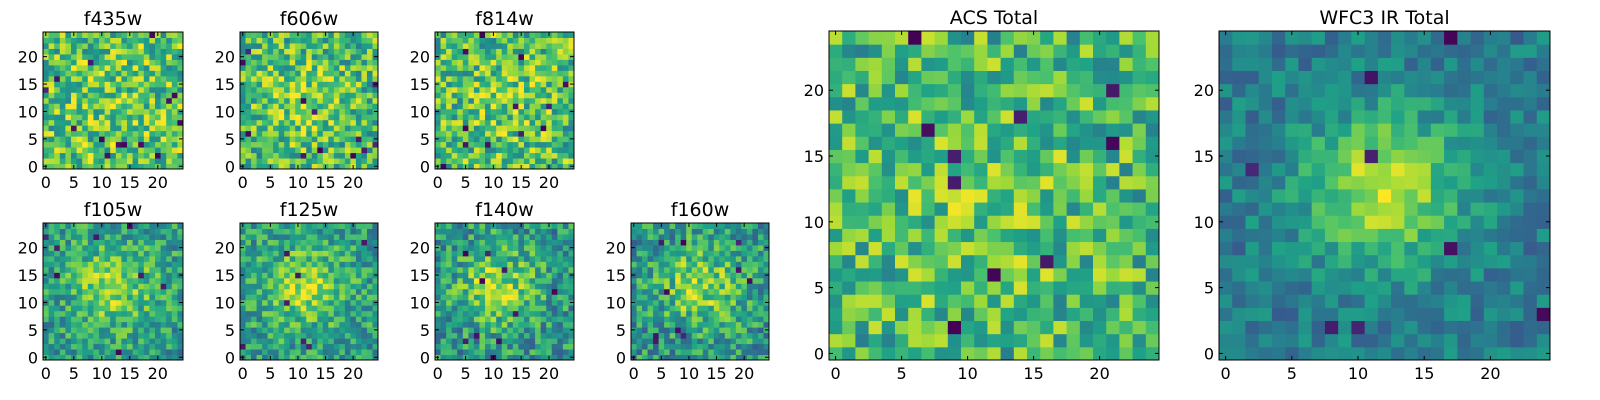 This screenshot has height=400, width=1600. I want to click on y-tick-label: 5, so click(621, 330).